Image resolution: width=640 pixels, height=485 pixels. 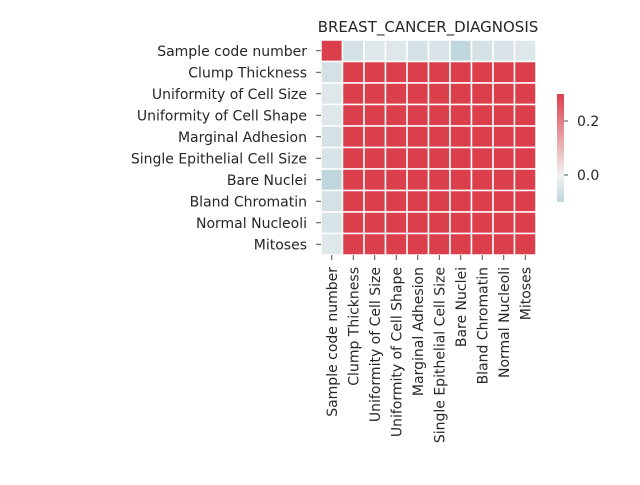 I want to click on column-tick-label: Normal Nucleoli, so click(x=505, y=322).